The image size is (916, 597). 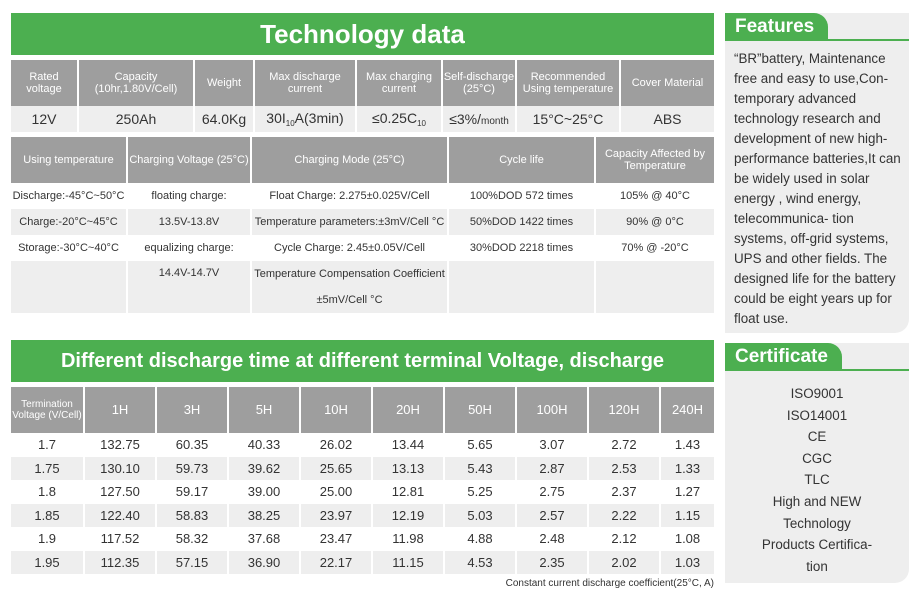 What do you see at coordinates (120, 562) in the screenshot?
I see `discharge-current-cell: 112.35` at bounding box center [120, 562].